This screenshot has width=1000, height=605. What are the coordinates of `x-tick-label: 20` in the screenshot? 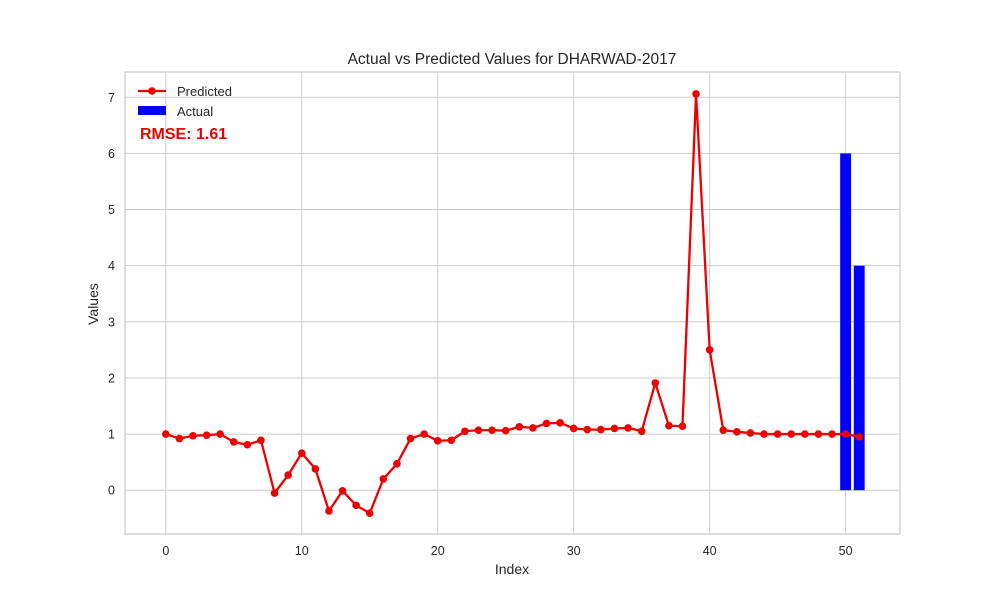 It's located at (438, 551).